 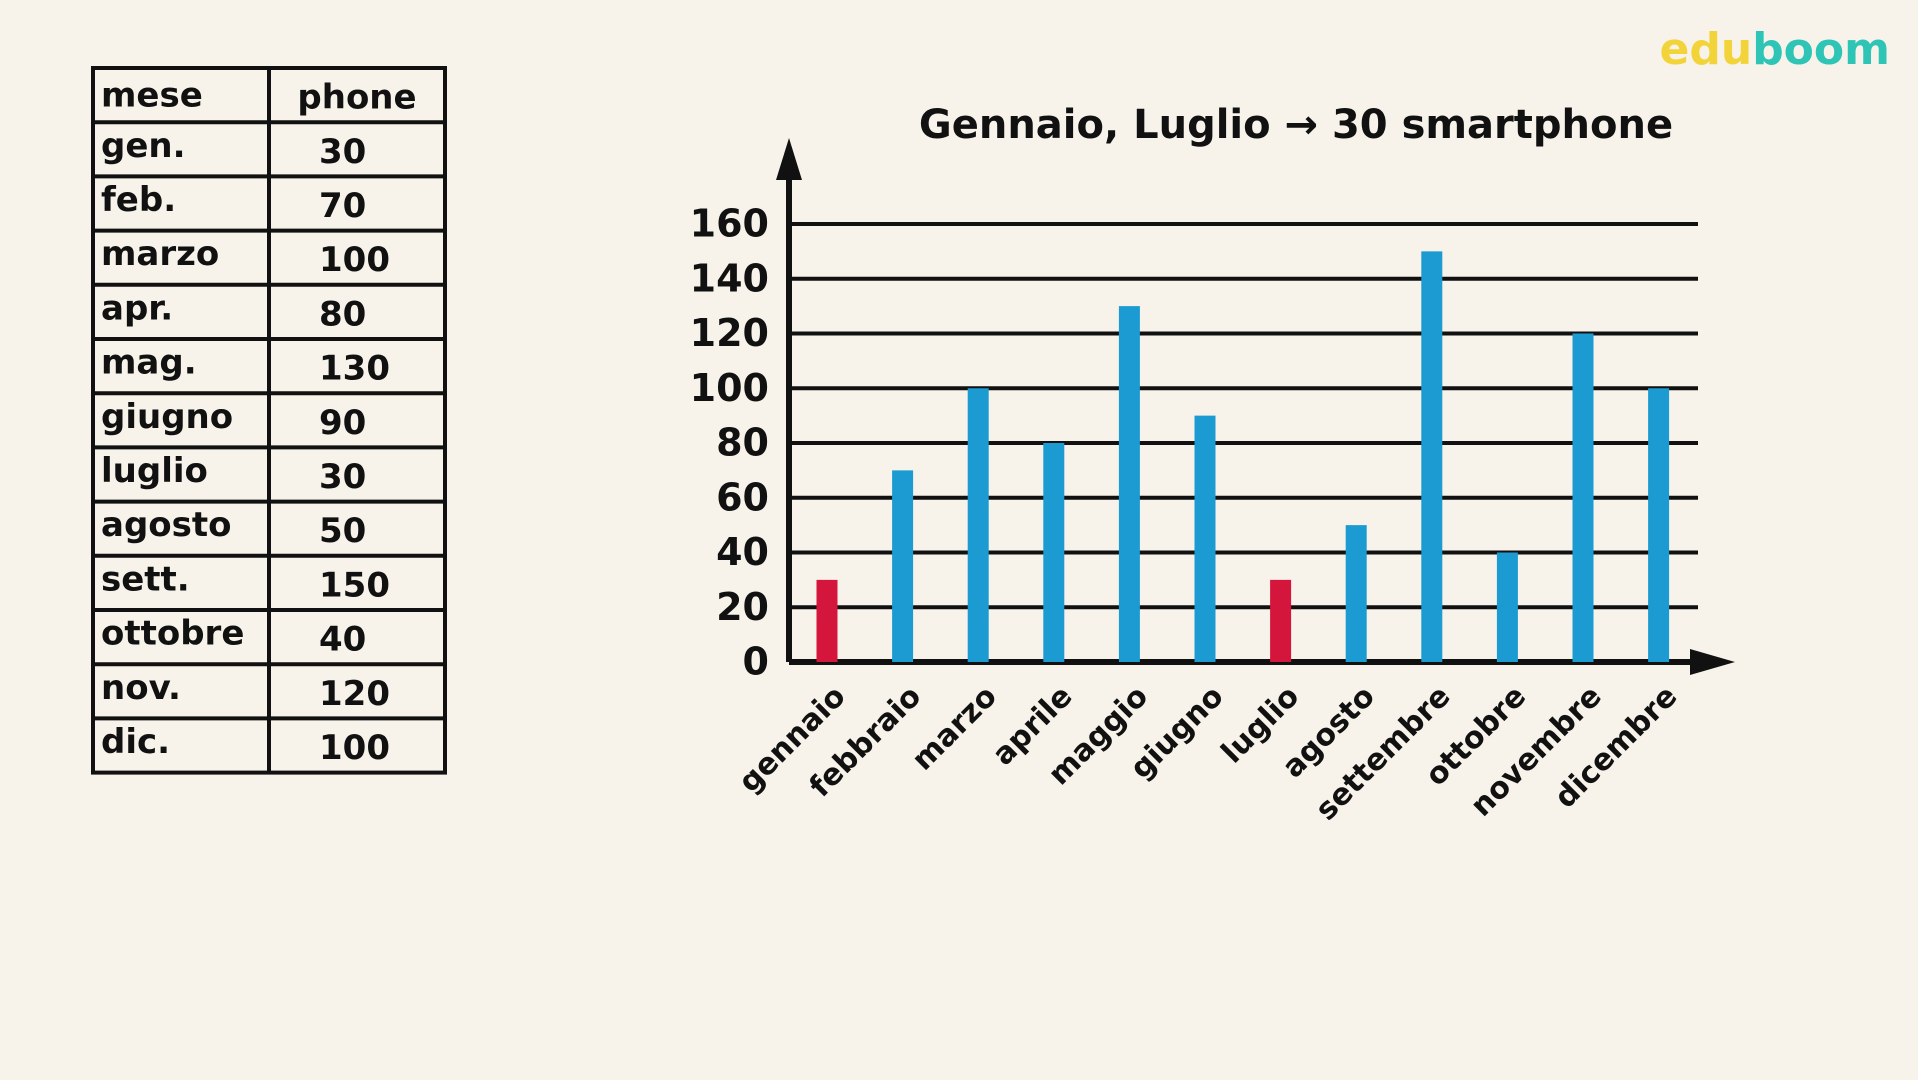 I want to click on table-cell: 150, so click(x=354, y=585).